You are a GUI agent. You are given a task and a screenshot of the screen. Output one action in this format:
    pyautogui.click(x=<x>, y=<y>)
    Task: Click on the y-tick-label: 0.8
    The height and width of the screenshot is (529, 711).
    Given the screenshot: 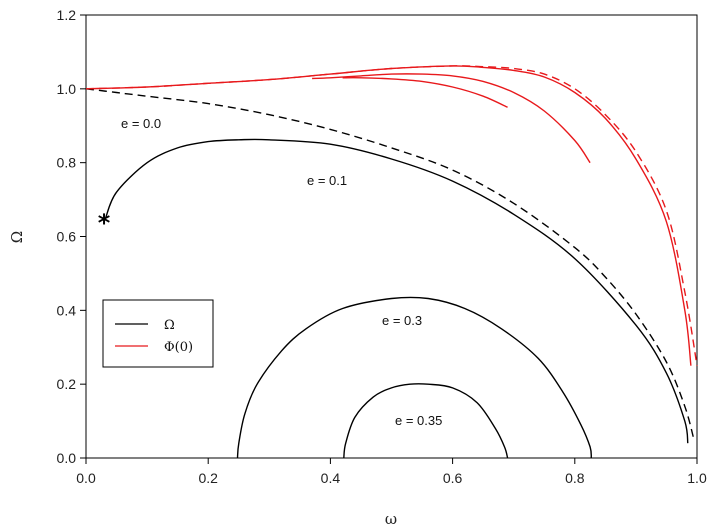 What is the action you would take?
    pyautogui.click(x=67, y=163)
    